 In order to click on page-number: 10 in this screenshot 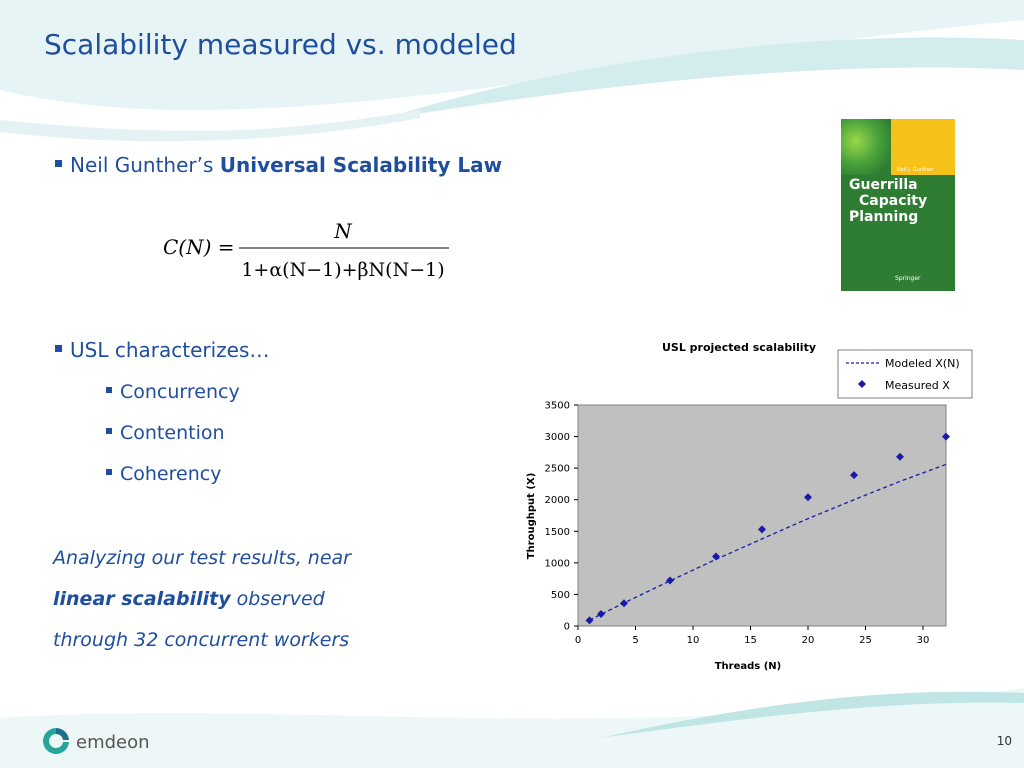, I will do `click(1004, 741)`.